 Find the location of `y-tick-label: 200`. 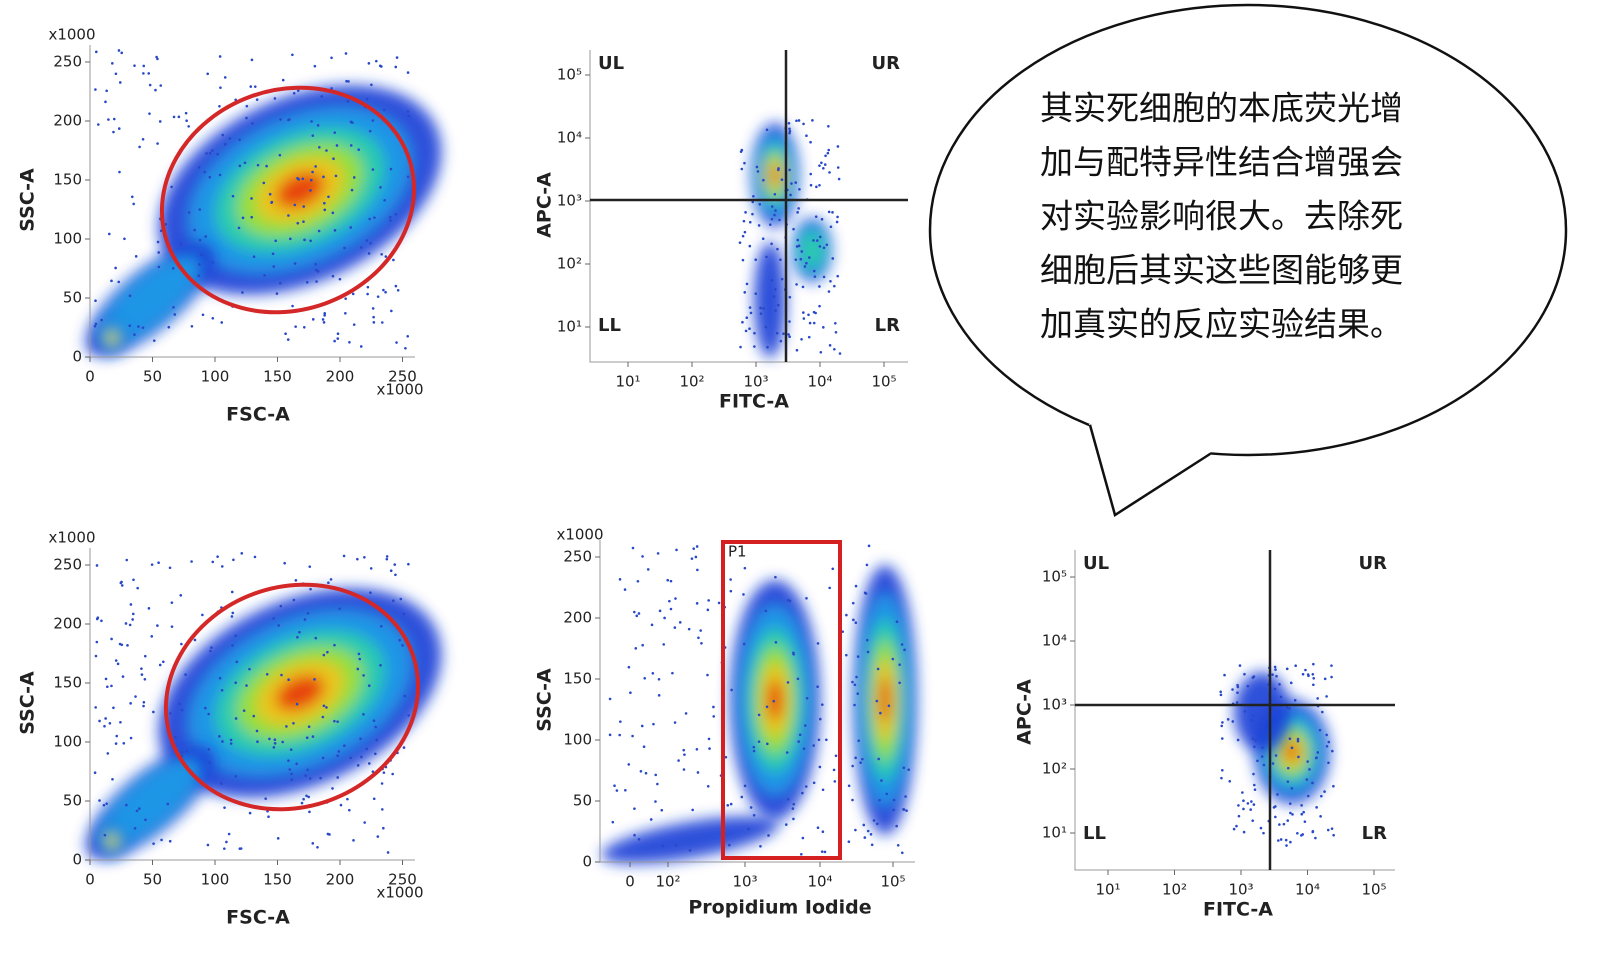

y-tick-label: 200 is located at coordinates (67, 624).